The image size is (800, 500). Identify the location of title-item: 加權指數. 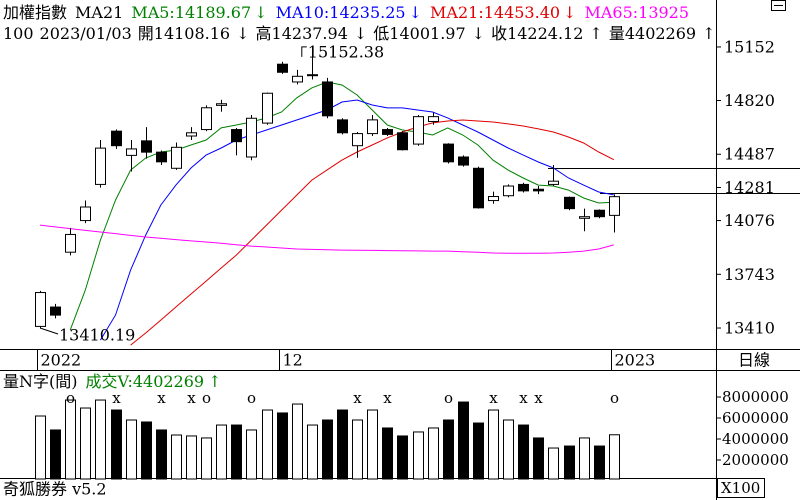
(35, 12).